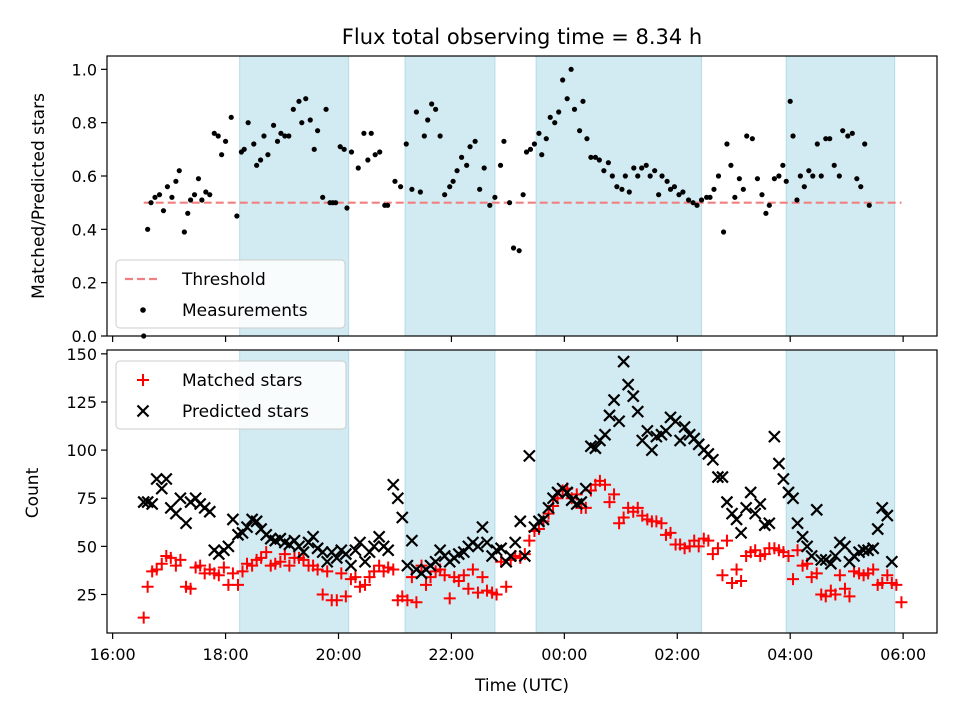 This screenshot has height=720, width=960. Describe the element at coordinates (81, 354) in the screenshot. I see `y-tick-label: 150` at that location.